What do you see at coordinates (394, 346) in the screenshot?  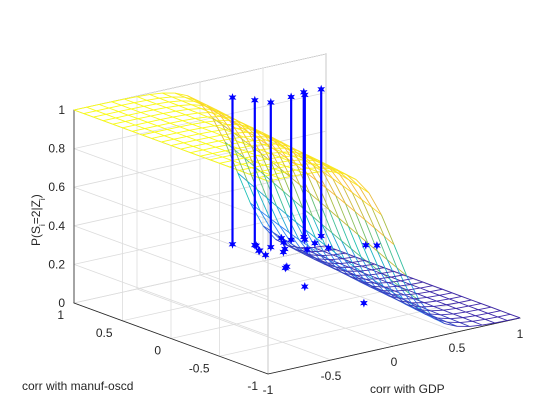 I see `axis-line` at bounding box center [394, 346].